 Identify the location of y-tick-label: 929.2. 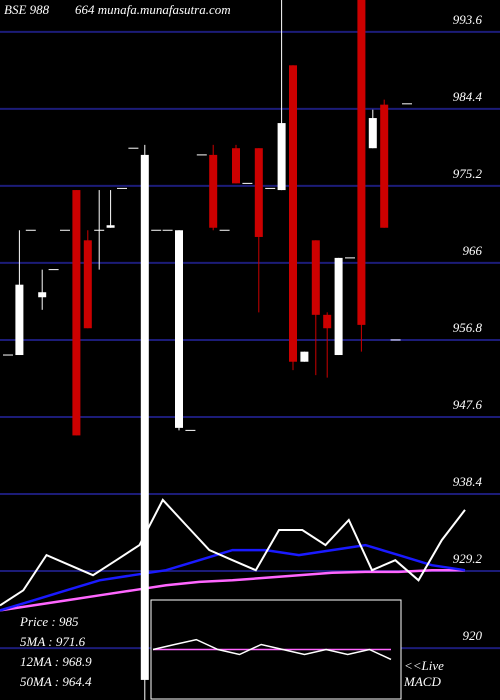
(468, 558).